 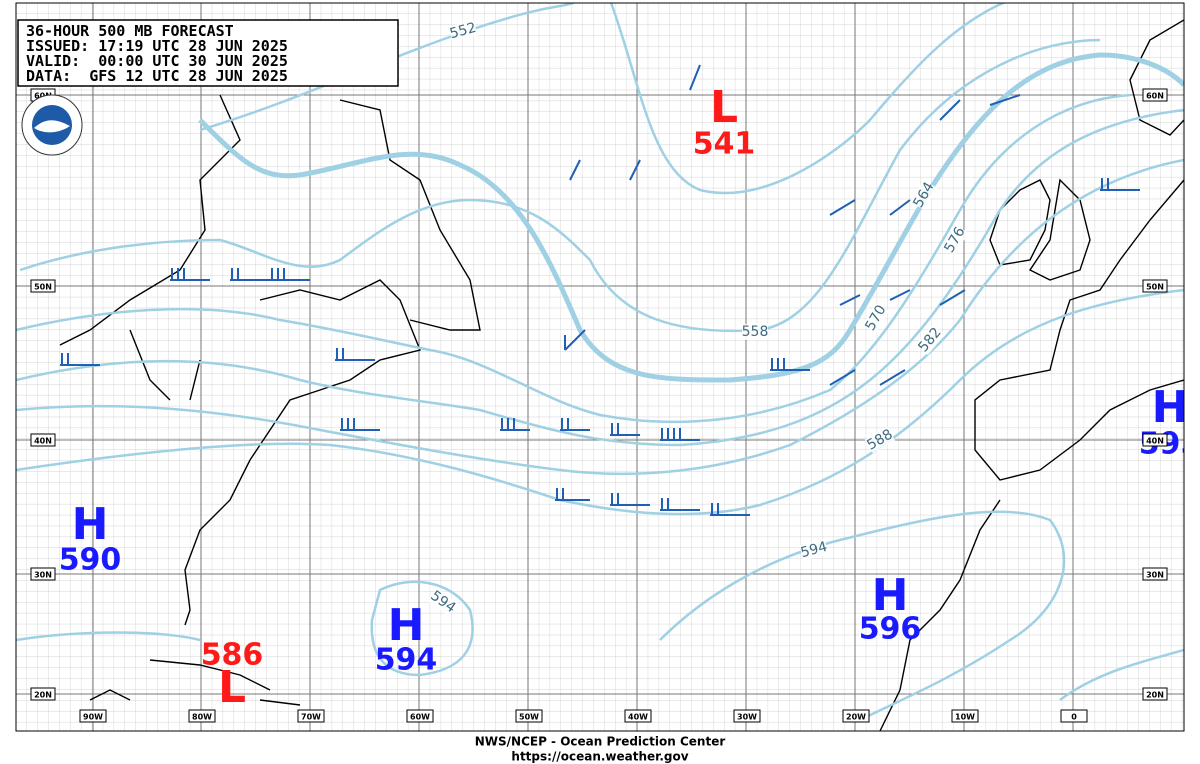 I want to click on lon-label: 60W, so click(x=420, y=717).